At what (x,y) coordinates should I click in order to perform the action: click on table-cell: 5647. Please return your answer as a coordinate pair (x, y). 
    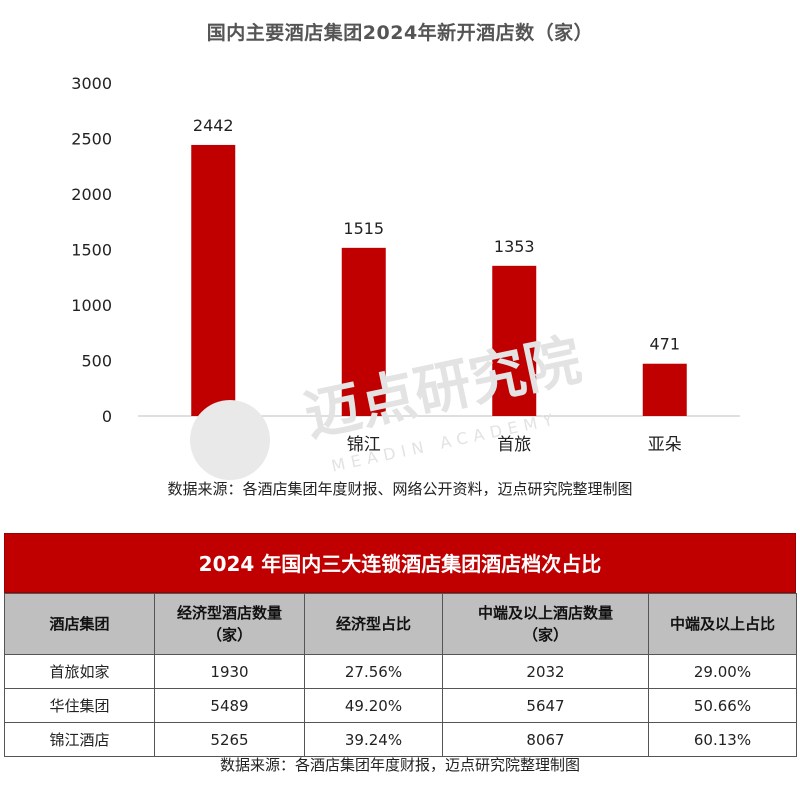
    Looking at the image, I should click on (545, 705).